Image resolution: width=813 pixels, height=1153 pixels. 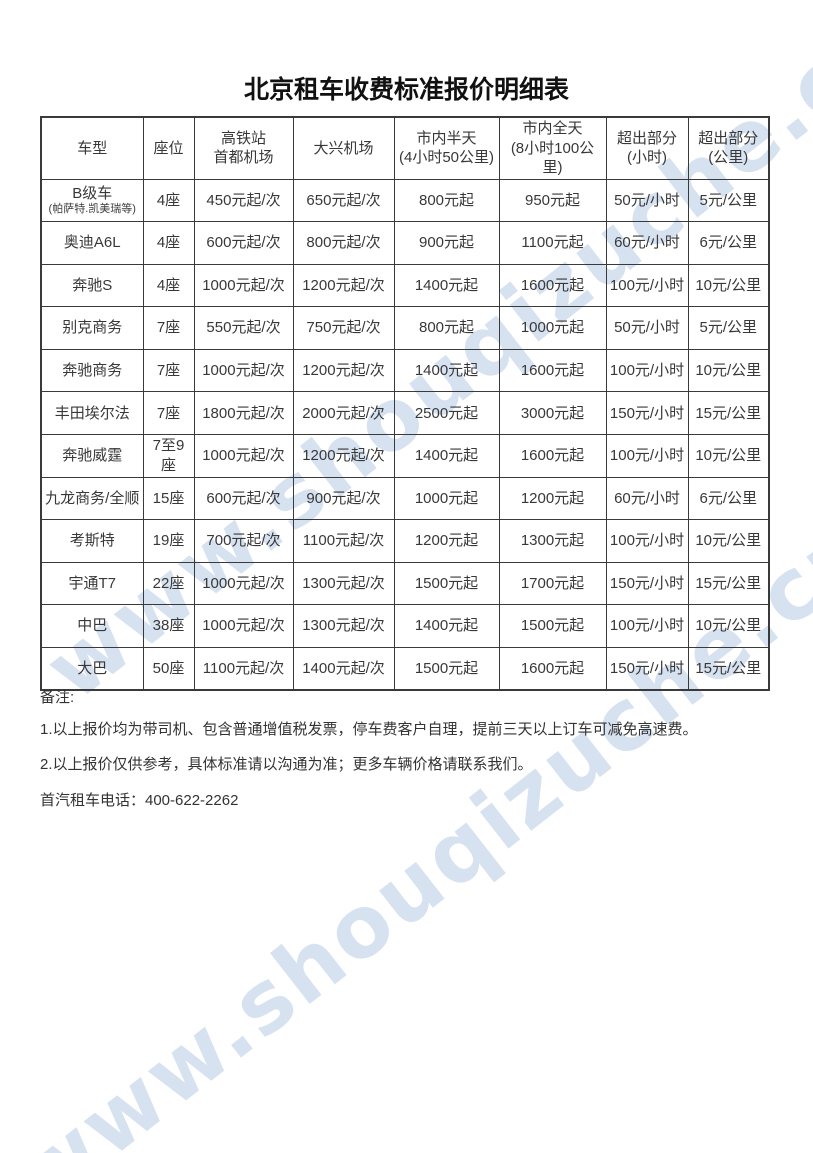 I want to click on column-header-3: 大兴机场, so click(x=343, y=148).